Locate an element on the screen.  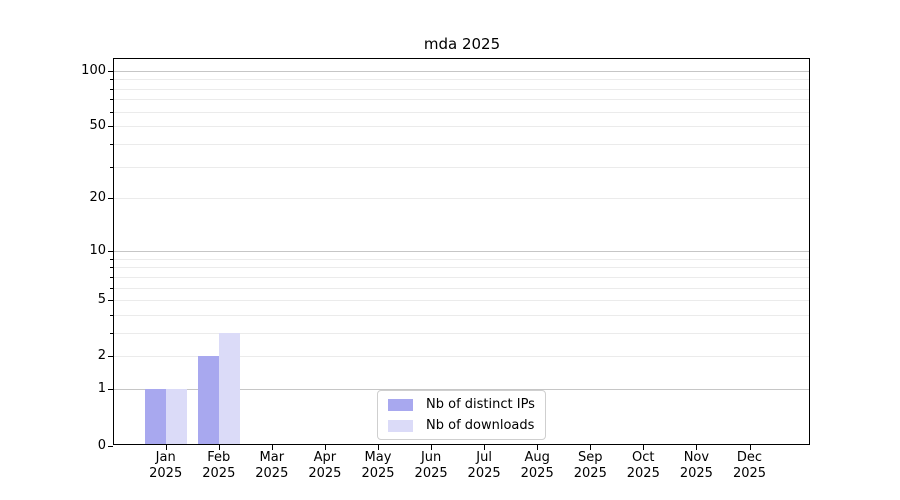
legend: Nb of distinct IPs Nb of downloads is located at coordinates (461, 415).